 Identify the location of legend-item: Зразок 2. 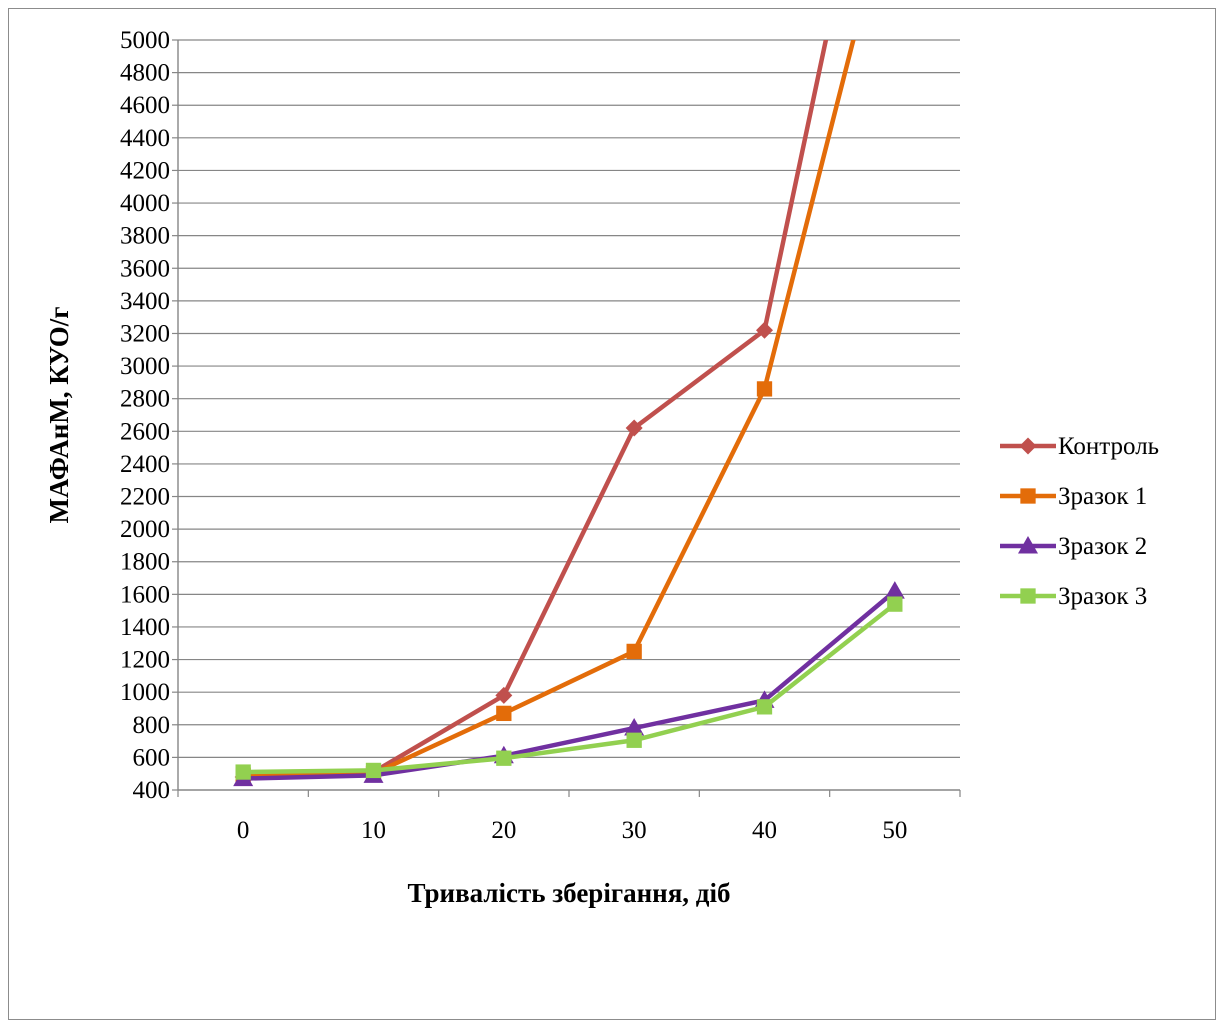
(1073, 546).